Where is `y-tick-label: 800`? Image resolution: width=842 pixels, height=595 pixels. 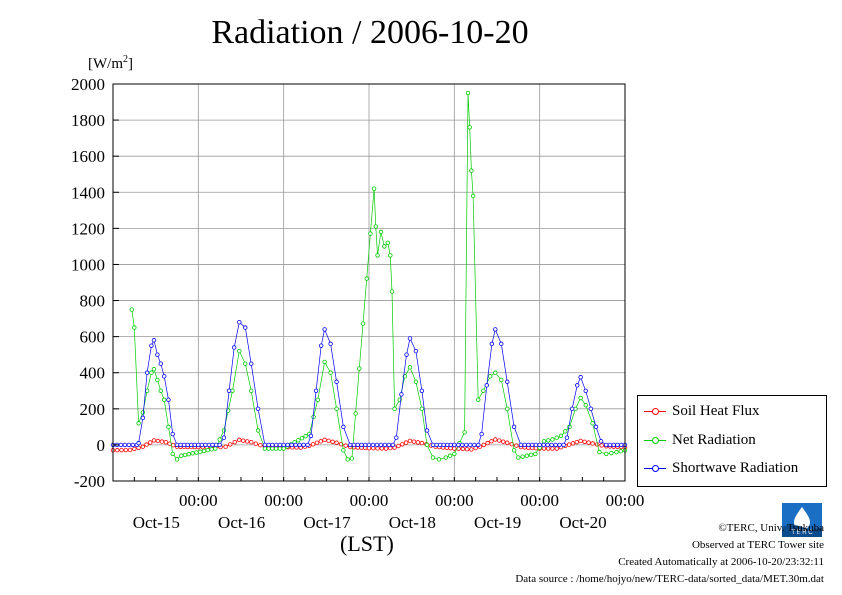 y-tick-label: 800 is located at coordinates (93, 301).